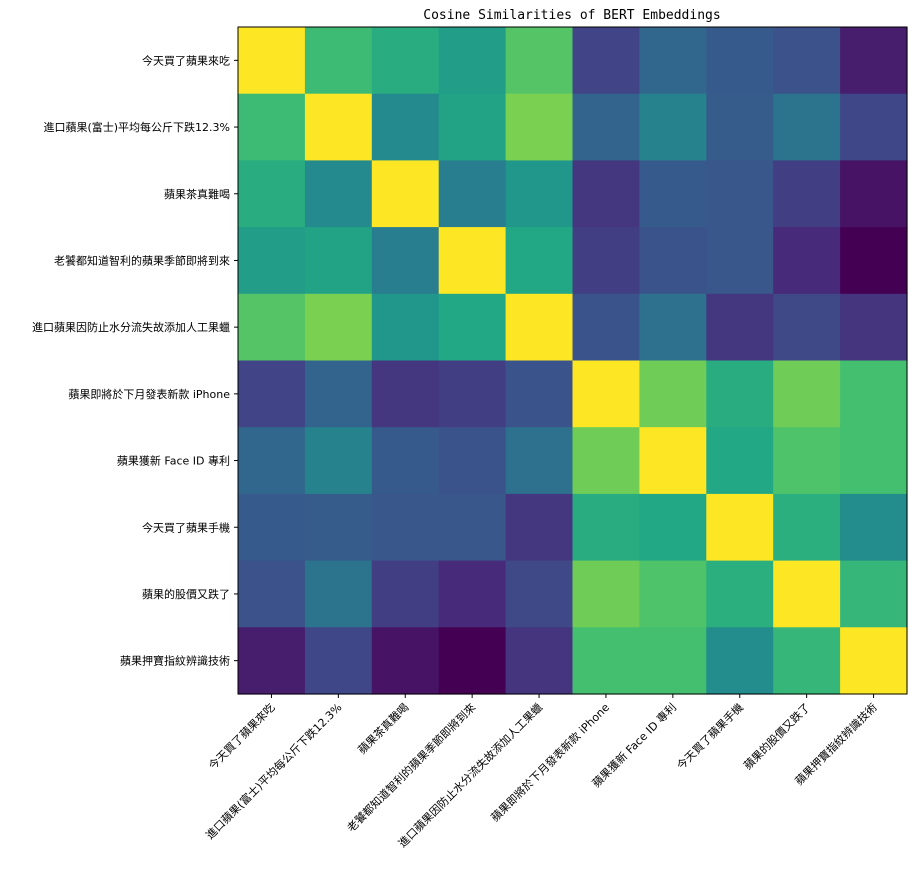 Image resolution: width=918 pixels, height=877 pixels. Describe the element at coordinates (186, 527) in the screenshot. I see `y-tick-label: 今天買了蘋果手機` at that location.